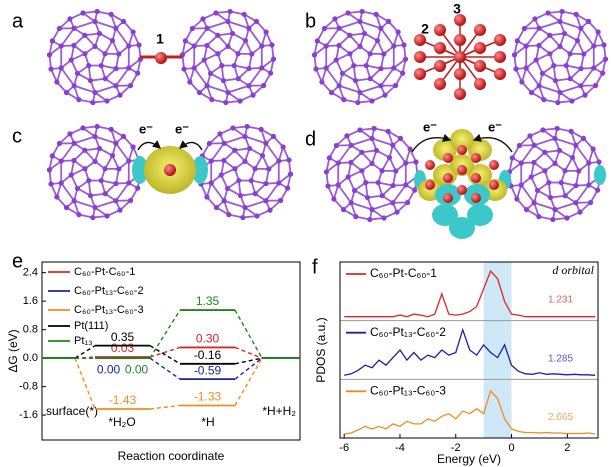 The height and width of the screenshot is (467, 613). I want to click on category-label: surface(*), so click(72, 411).